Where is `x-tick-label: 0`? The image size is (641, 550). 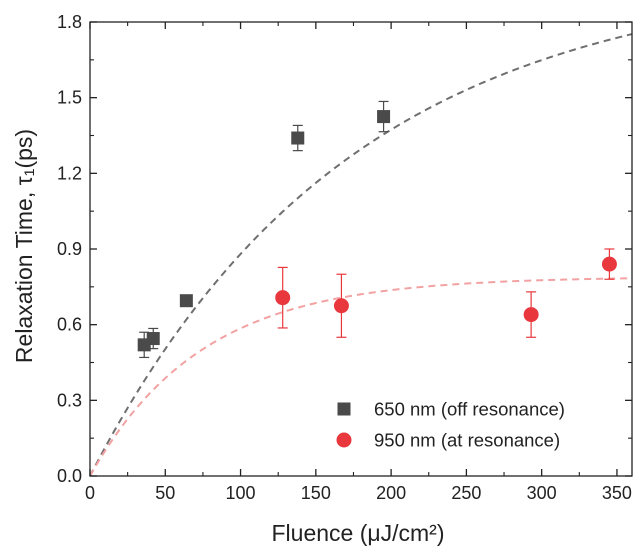
x-tick-label: 0 is located at coordinates (90, 493).